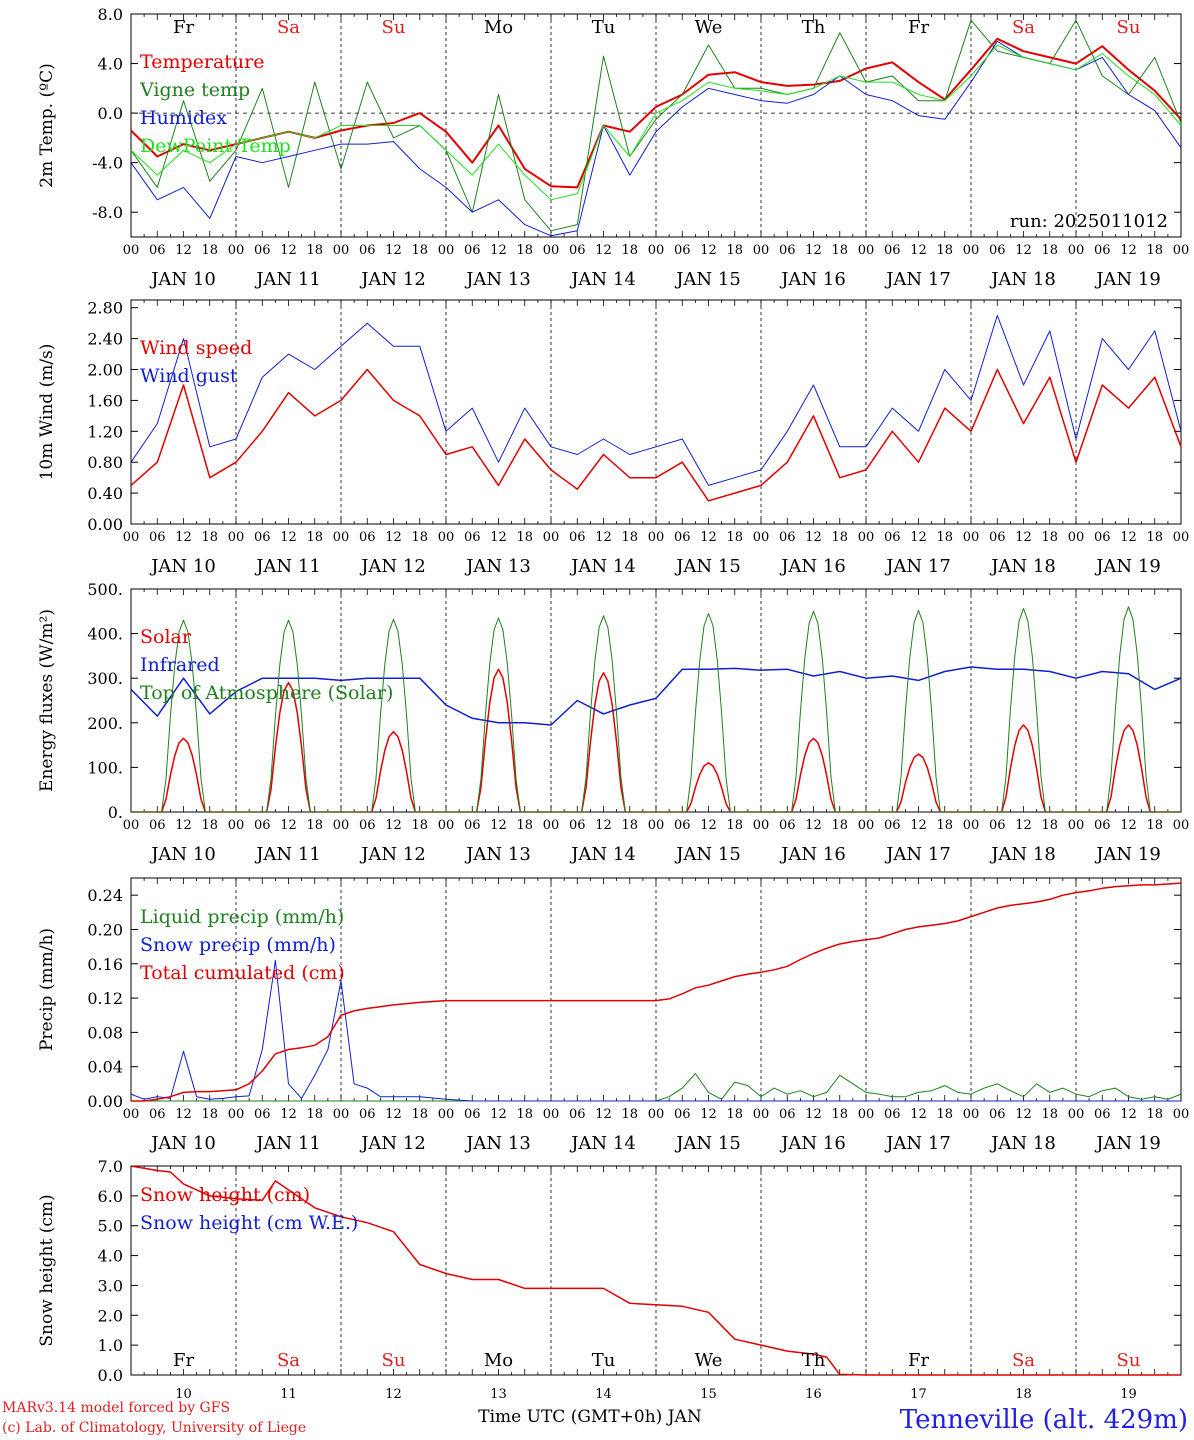  I want to click on y-tick-label: 400., so click(105, 634).